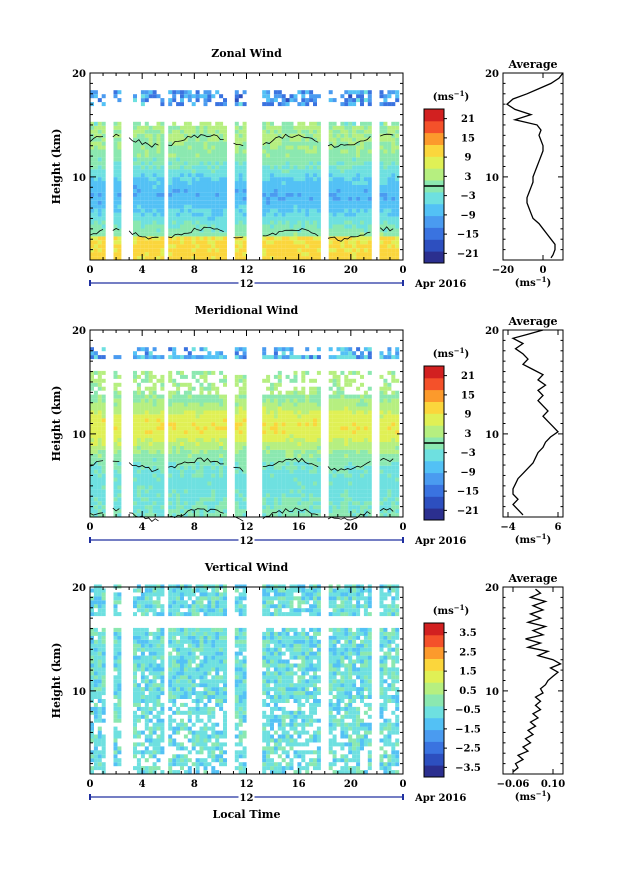  I want to click on colorbar-frame, so click(434, 700).